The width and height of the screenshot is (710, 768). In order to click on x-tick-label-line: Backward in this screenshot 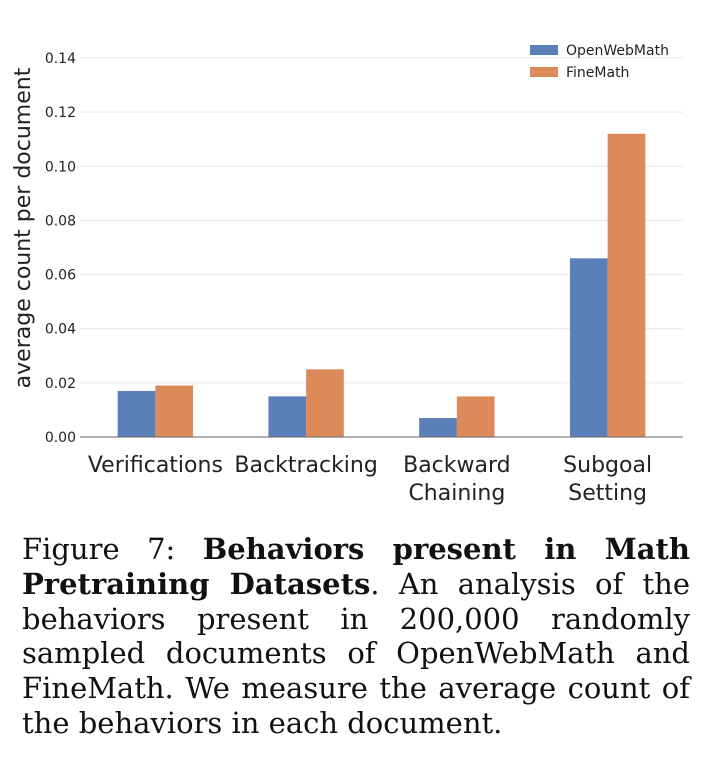, I will do `click(457, 465)`.